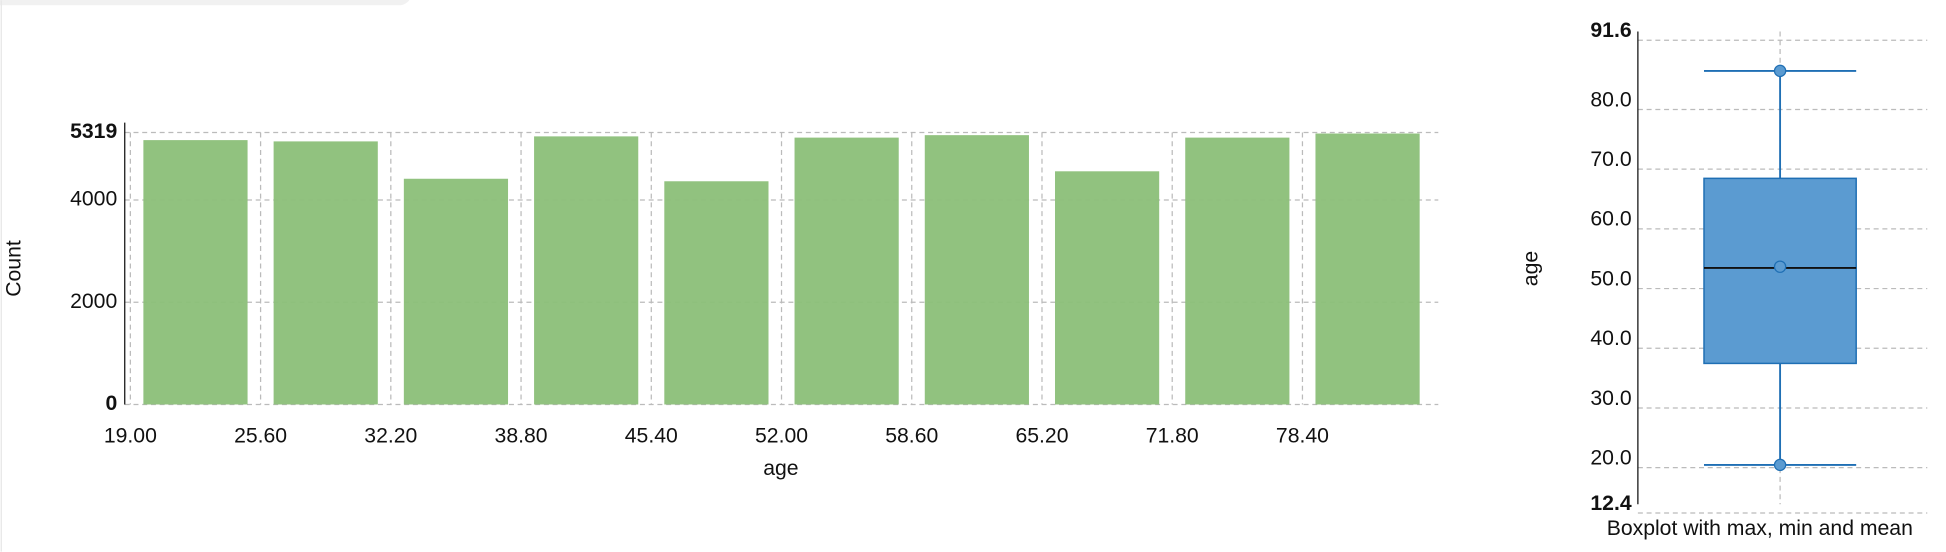  What do you see at coordinates (111, 403) in the screenshot?
I see `y-tick-label: 0` at bounding box center [111, 403].